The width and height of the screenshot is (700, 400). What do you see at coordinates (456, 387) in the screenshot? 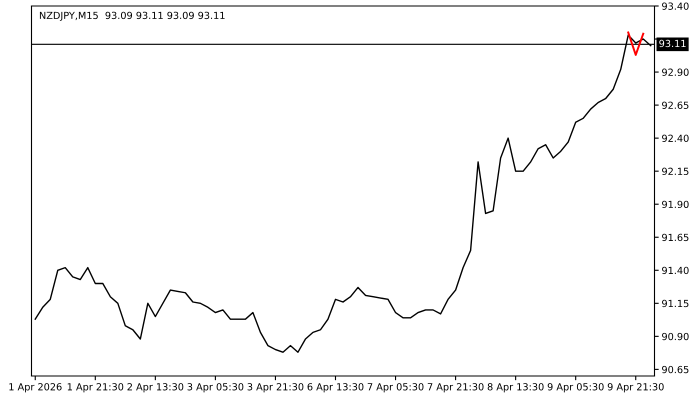
I see `x-tick-label: 7 Apr 21:30` at bounding box center [456, 387].